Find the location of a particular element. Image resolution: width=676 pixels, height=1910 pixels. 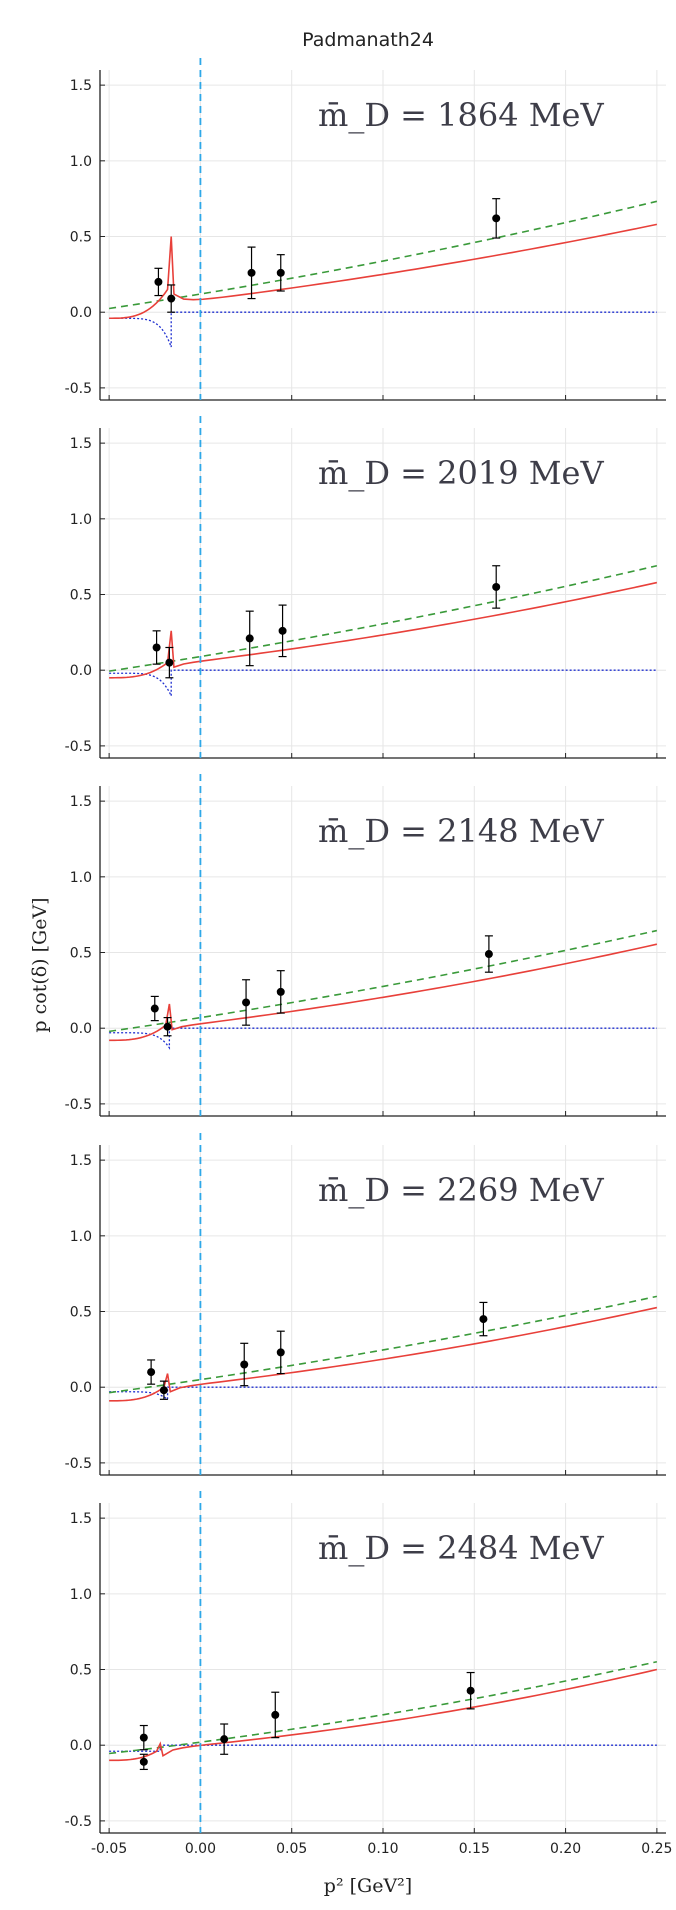

x-tick-label: 0.25 is located at coordinates (656, 1849).